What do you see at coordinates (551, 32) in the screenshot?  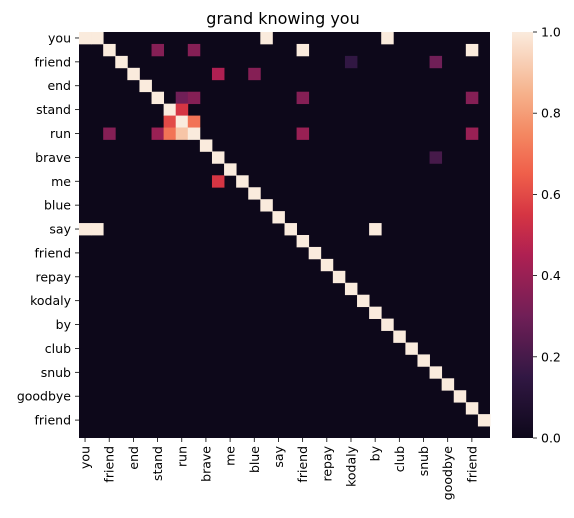 I see `colorbar-tick-label: 1.0` at bounding box center [551, 32].